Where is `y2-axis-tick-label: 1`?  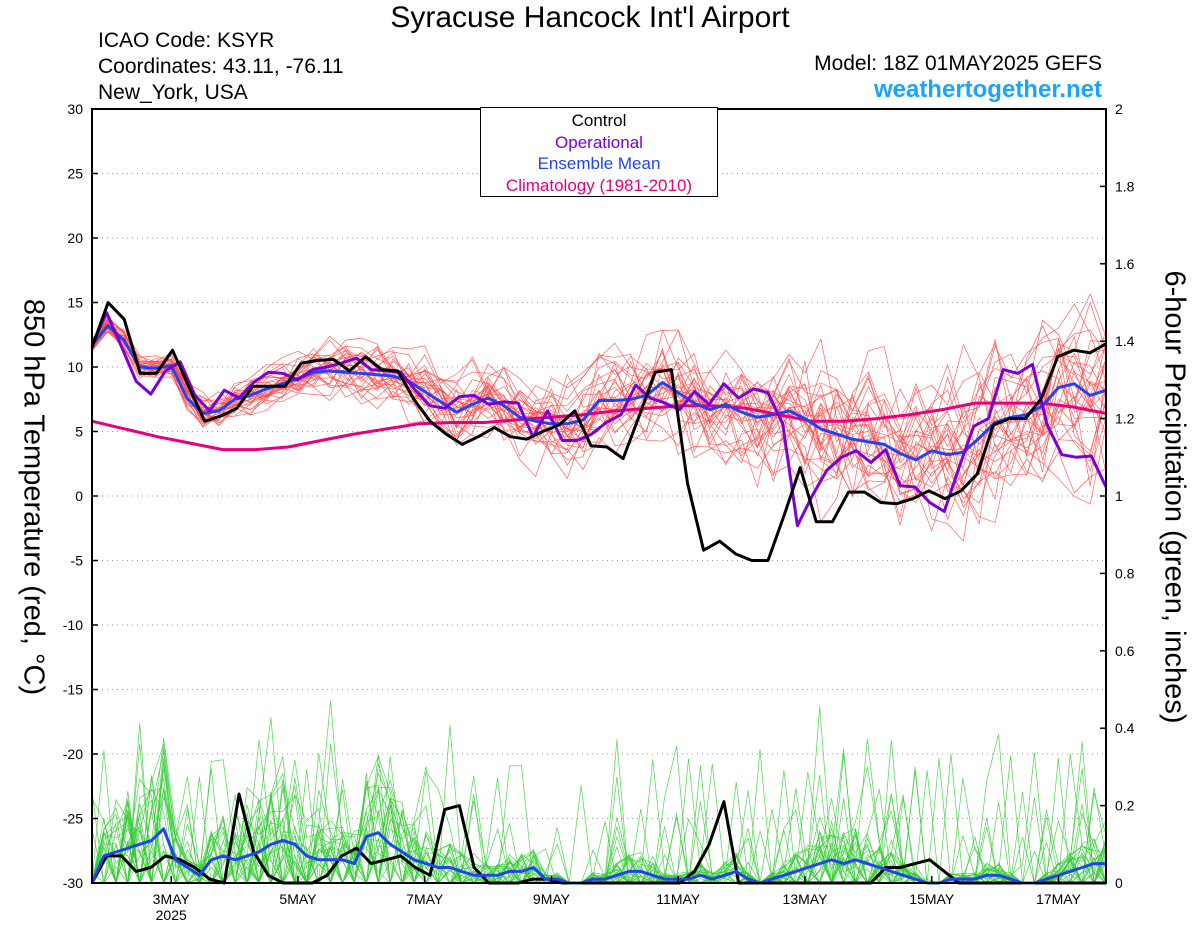
y2-axis-tick-label: 1 is located at coordinates (1119, 496).